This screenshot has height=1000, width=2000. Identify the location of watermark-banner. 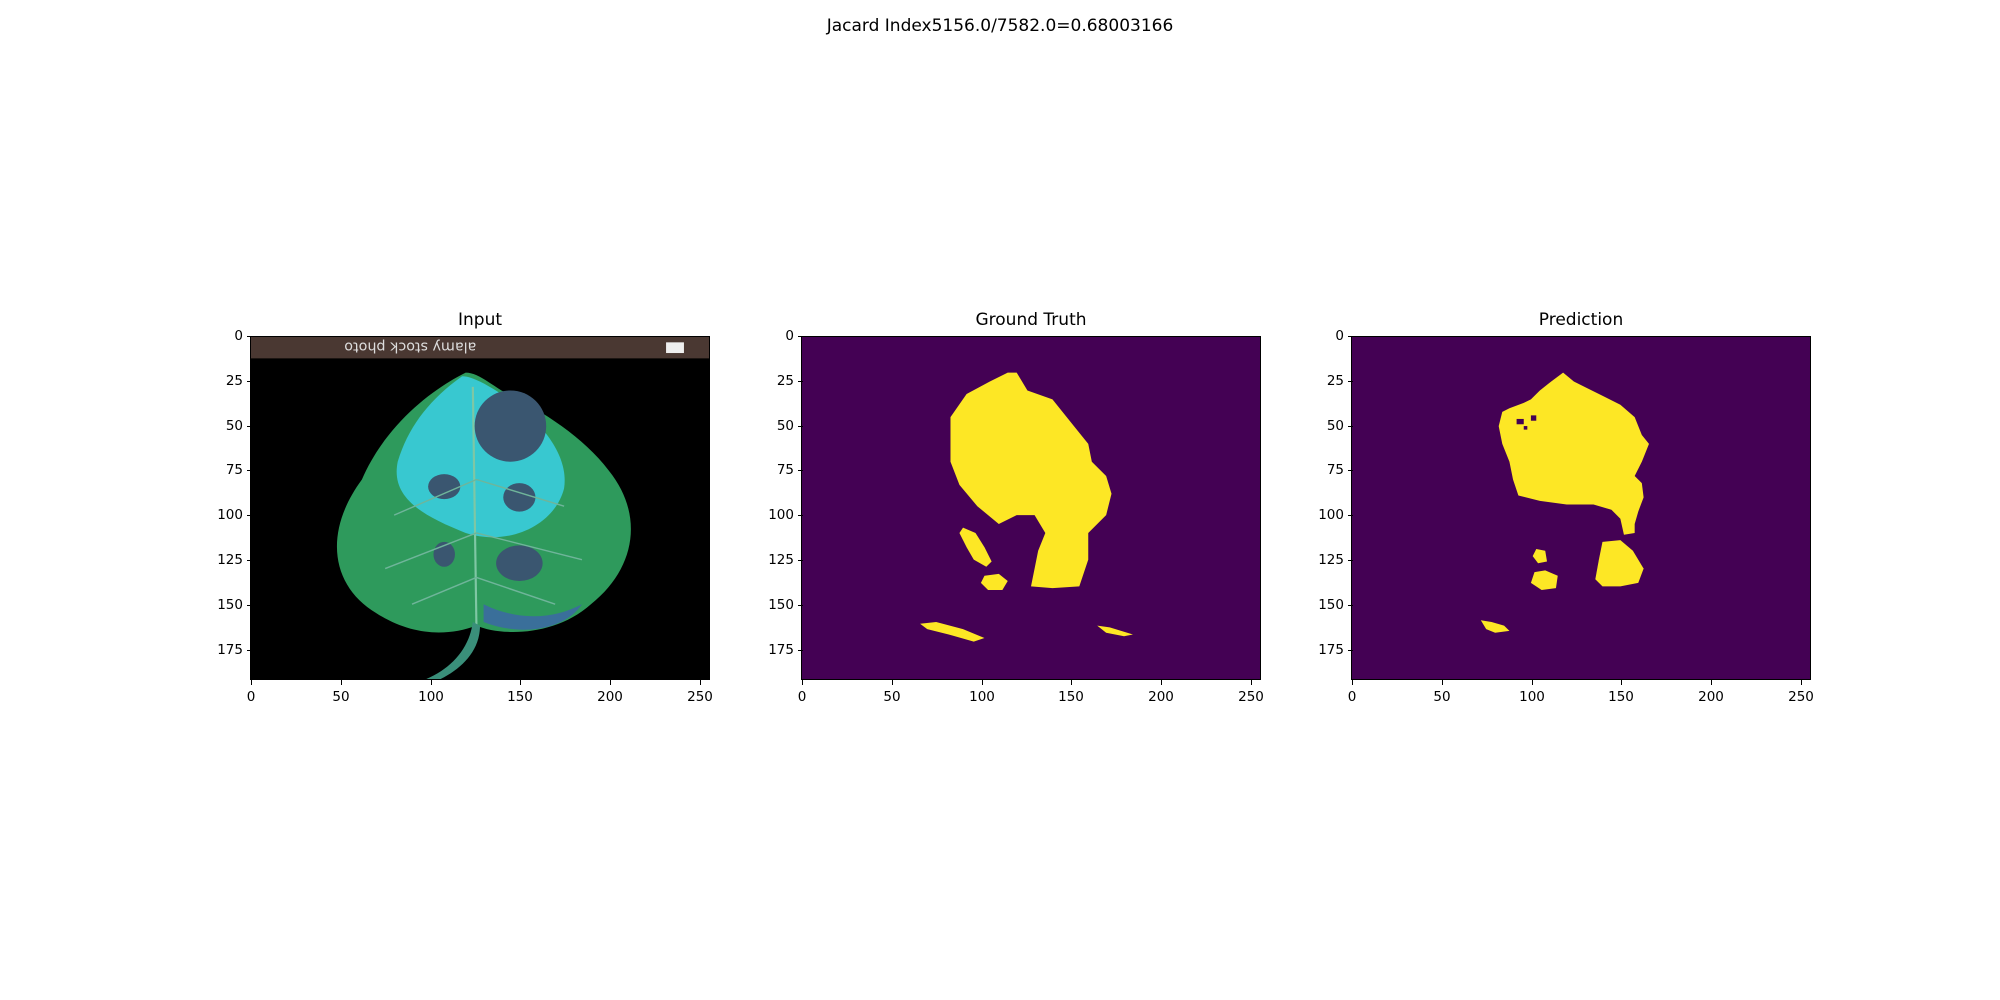
(480, 348).